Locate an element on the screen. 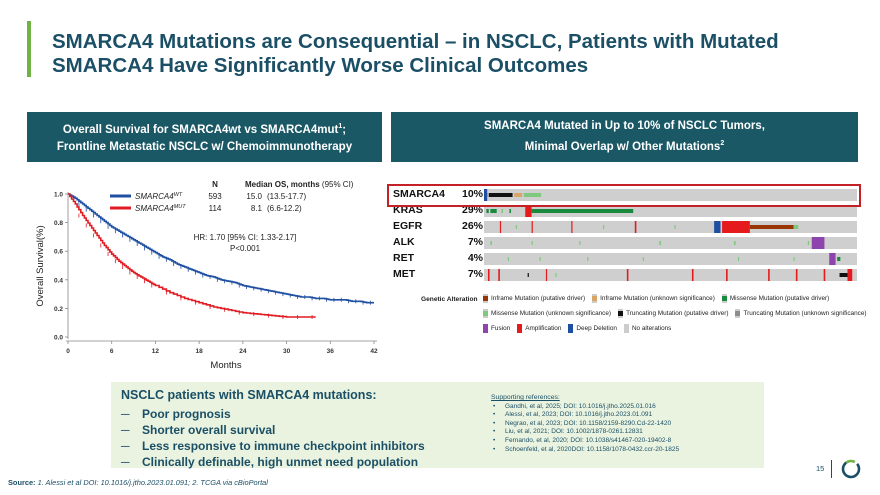  gene-pct-ret: 4% is located at coordinates (475, 258).